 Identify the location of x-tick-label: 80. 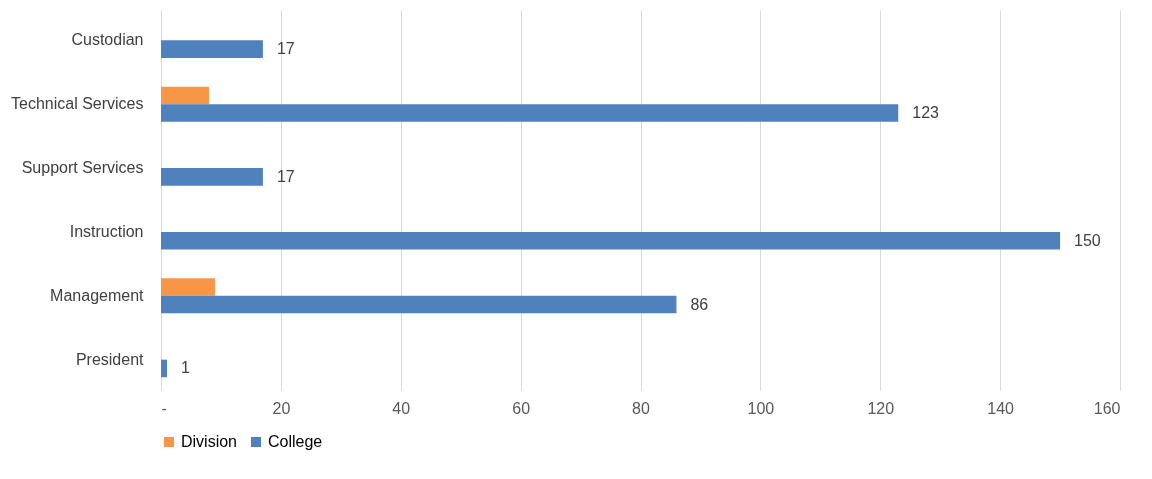
(641, 408).